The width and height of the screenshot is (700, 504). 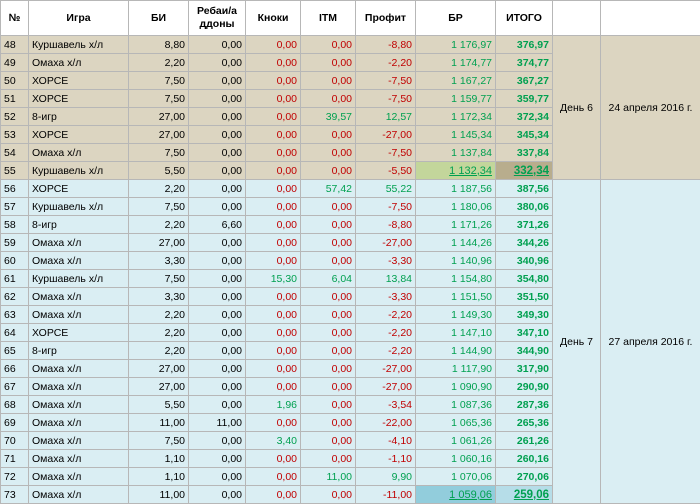 What do you see at coordinates (328, 477) in the screenshot?
I see `itm-cell: 11,00` at bounding box center [328, 477].